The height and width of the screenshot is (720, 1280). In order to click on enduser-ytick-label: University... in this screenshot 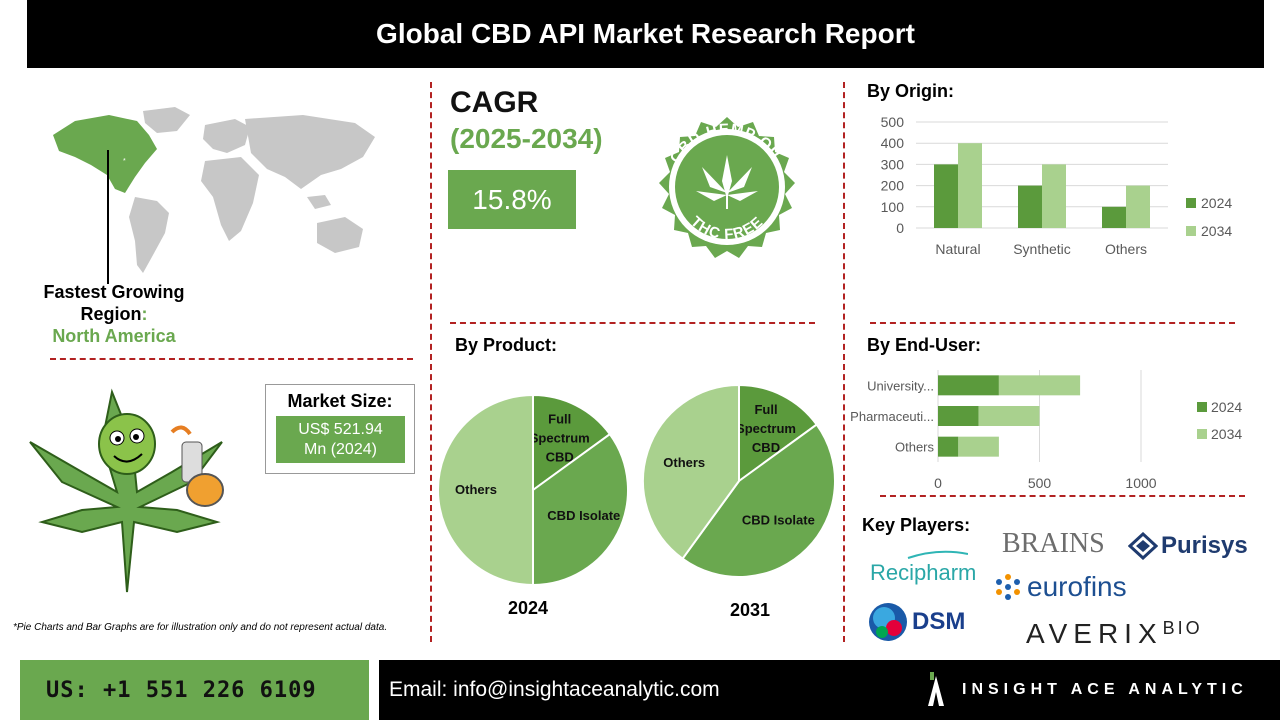, I will do `click(900, 385)`.